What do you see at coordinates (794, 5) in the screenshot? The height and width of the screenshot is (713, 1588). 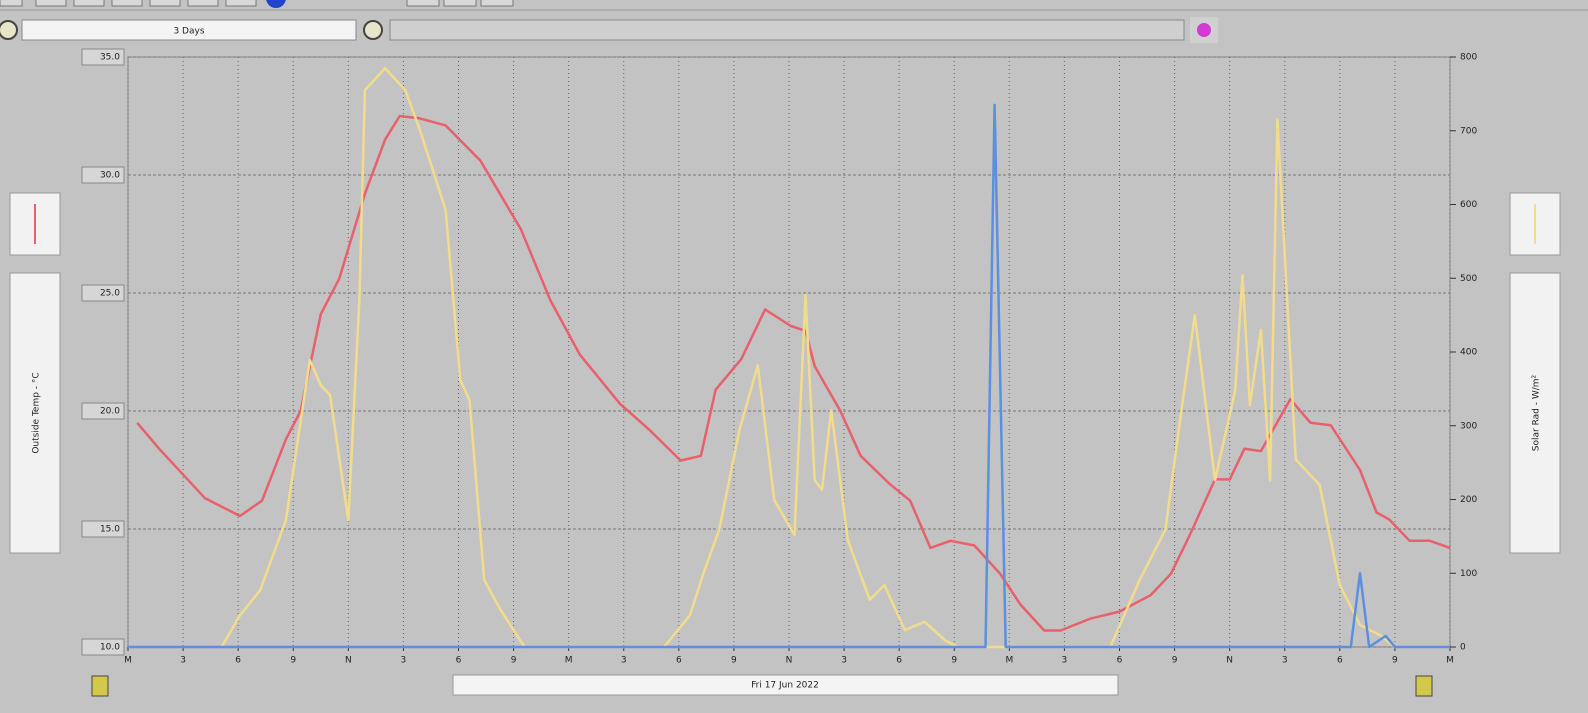 I see `toolbar` at bounding box center [794, 5].